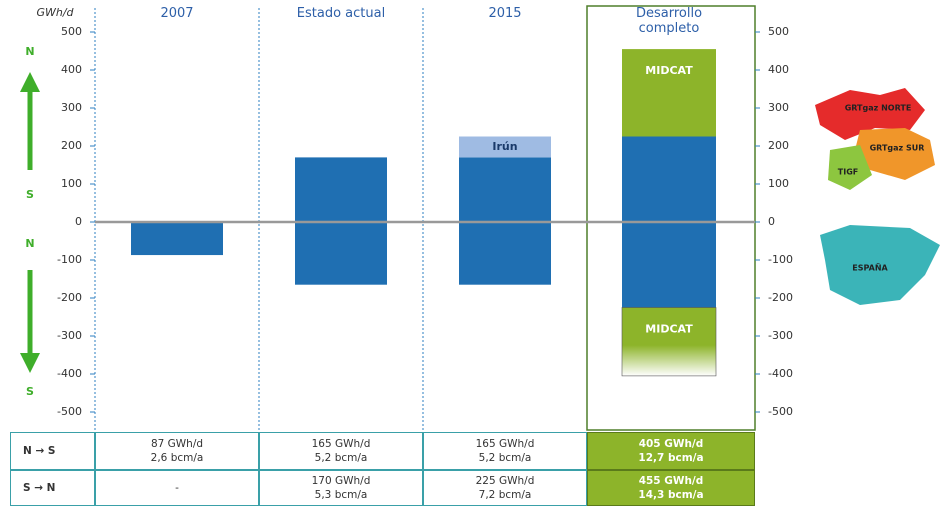 This screenshot has height=506, width=943. I want to click on table-cell: 87 GWh/d 2,6 bcm/a, so click(177, 451).